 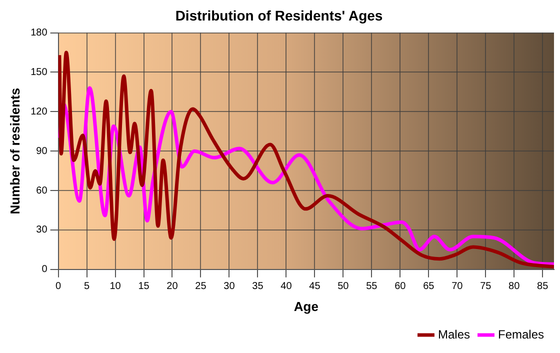 I want to click on x-tick-label: 35, so click(x=258, y=286).